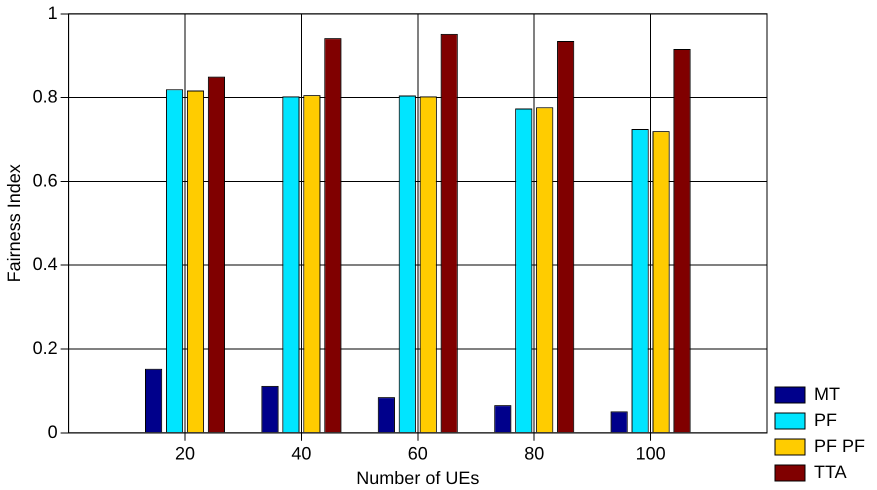 The width and height of the screenshot is (877, 490). What do you see at coordinates (840, 446) in the screenshot?
I see `legend-label: PF PF` at bounding box center [840, 446].